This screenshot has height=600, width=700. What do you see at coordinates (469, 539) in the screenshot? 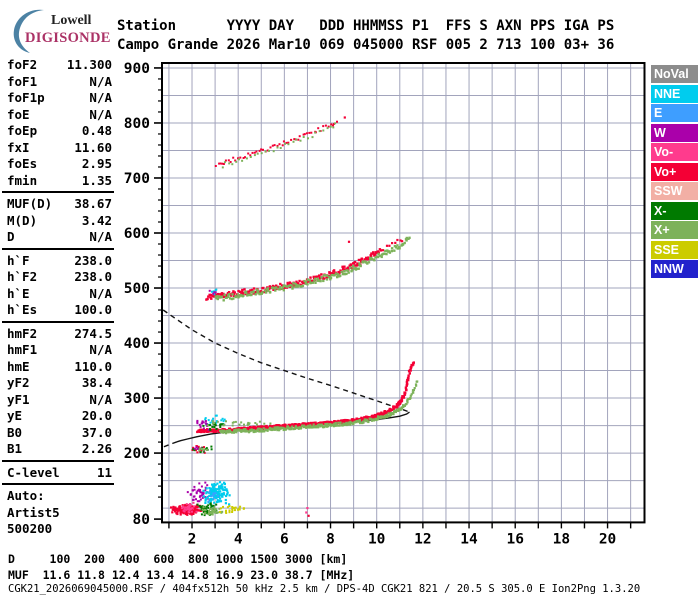
I see `x-axis-tick-label: 14` at bounding box center [469, 539].